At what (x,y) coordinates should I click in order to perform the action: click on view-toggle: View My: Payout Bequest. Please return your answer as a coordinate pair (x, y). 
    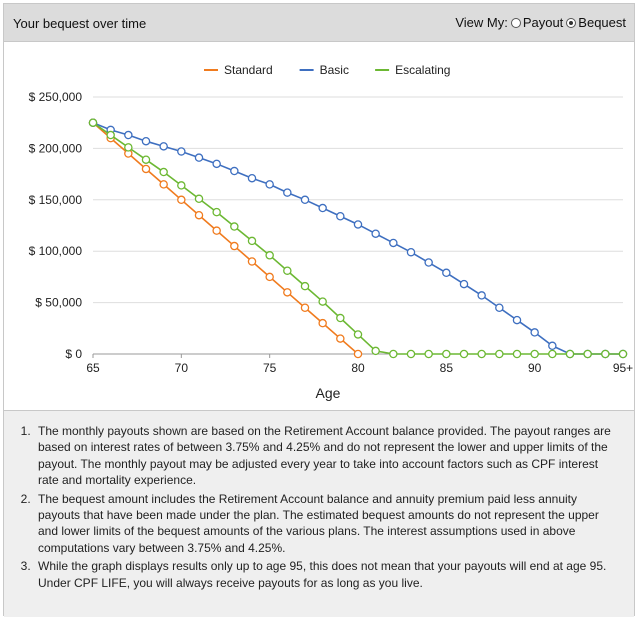
    Looking at the image, I should click on (540, 22).